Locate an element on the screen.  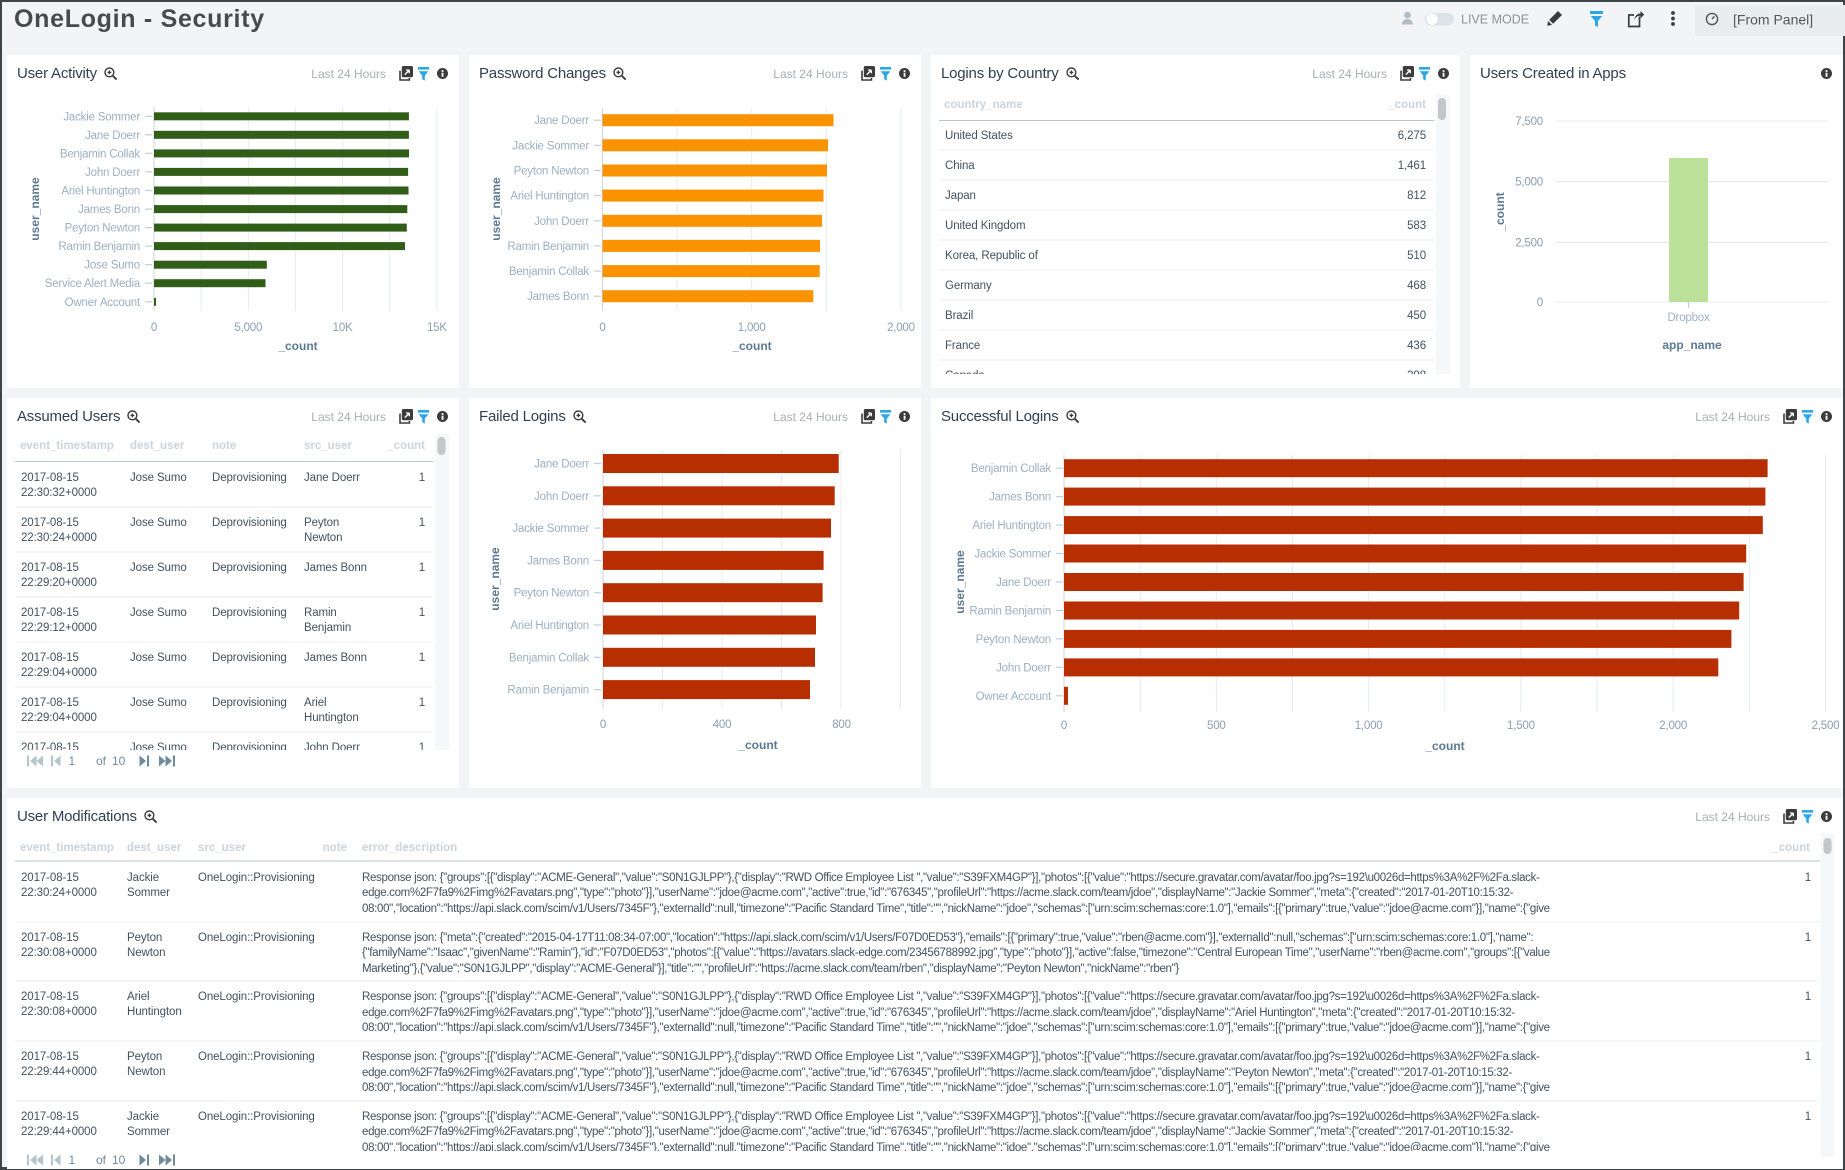
svg-text: Huntington is located at coordinates (154, 1012).